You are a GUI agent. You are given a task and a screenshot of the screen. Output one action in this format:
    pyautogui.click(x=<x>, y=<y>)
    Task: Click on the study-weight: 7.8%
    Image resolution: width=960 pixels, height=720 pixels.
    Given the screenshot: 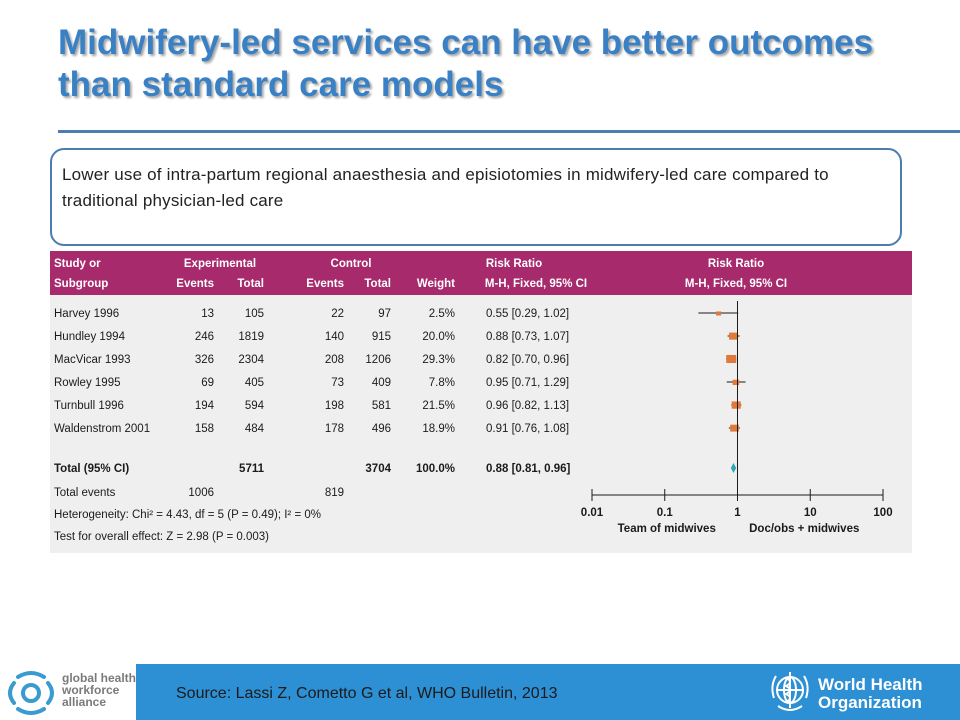 What is the action you would take?
    pyautogui.click(x=442, y=383)
    